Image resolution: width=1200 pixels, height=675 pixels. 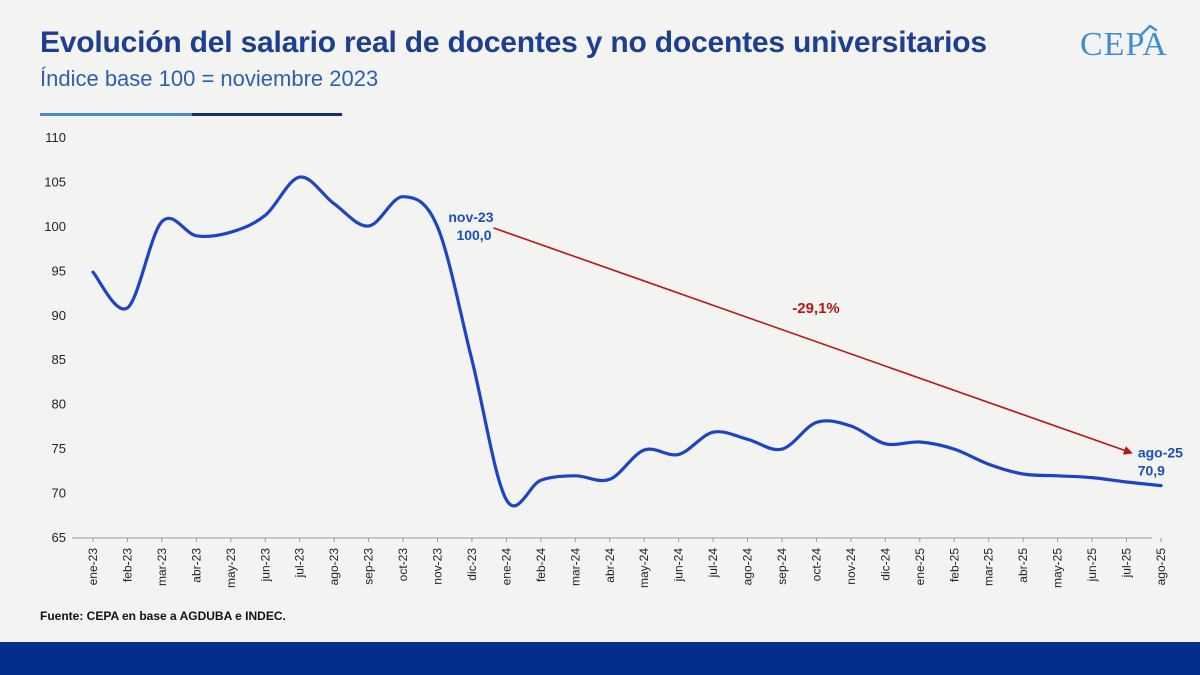 What do you see at coordinates (1092, 565) in the screenshot?
I see `x-tick-label: jun-25` at bounding box center [1092, 565].